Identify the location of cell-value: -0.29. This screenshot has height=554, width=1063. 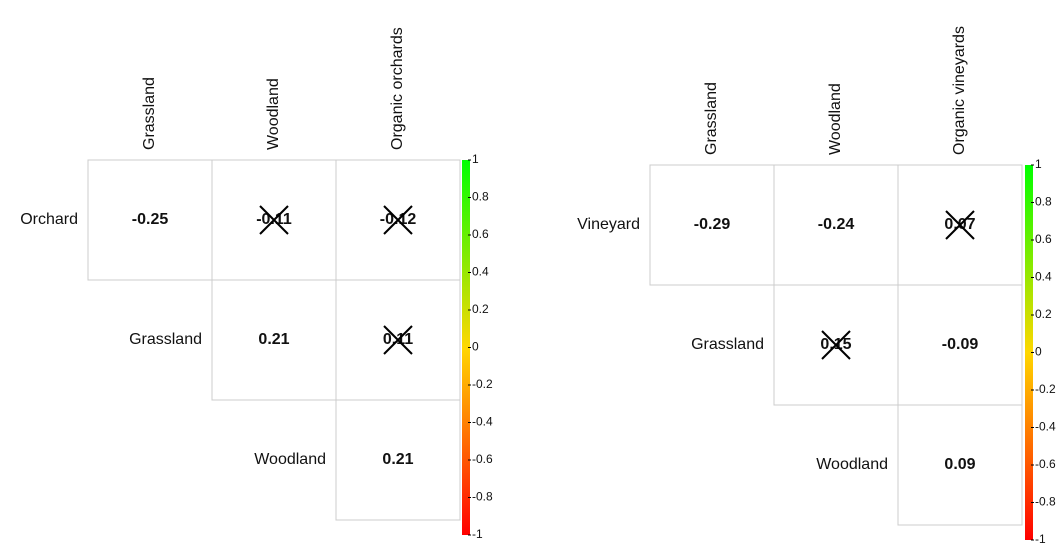
(712, 224).